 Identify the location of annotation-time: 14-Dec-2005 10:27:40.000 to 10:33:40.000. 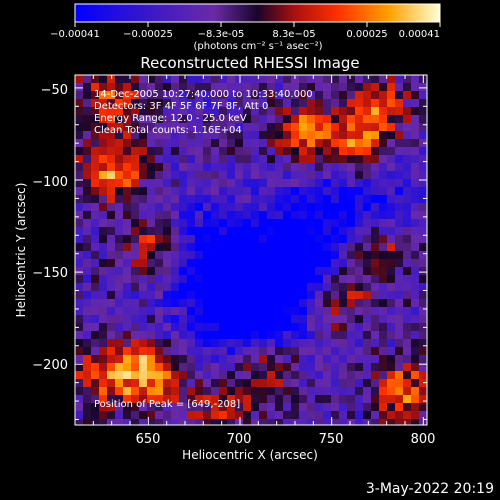
(203, 94).